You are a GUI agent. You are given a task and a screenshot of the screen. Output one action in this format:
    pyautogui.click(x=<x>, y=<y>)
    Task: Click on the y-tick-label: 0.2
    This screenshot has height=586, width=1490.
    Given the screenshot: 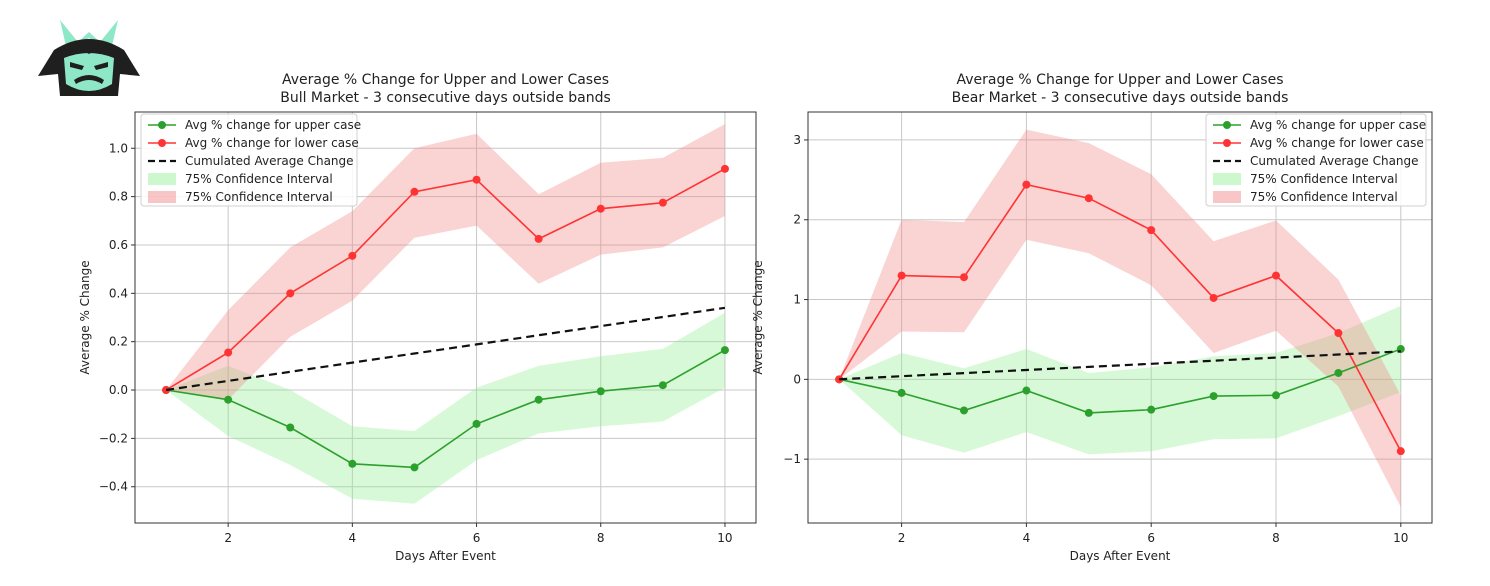 What is the action you would take?
    pyautogui.click(x=118, y=342)
    